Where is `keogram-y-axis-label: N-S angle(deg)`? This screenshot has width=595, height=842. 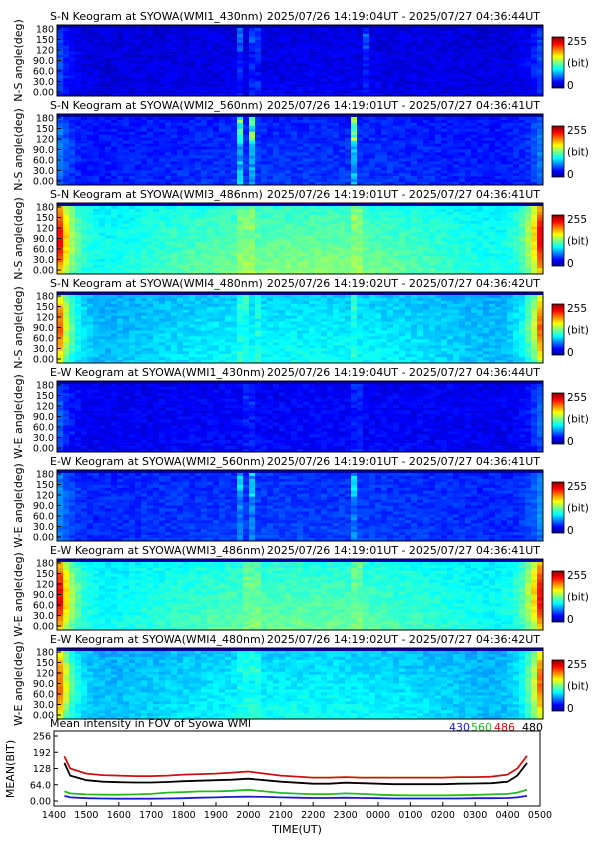
keogram-y-axis-label: N-S angle(deg) is located at coordinates (18, 149).